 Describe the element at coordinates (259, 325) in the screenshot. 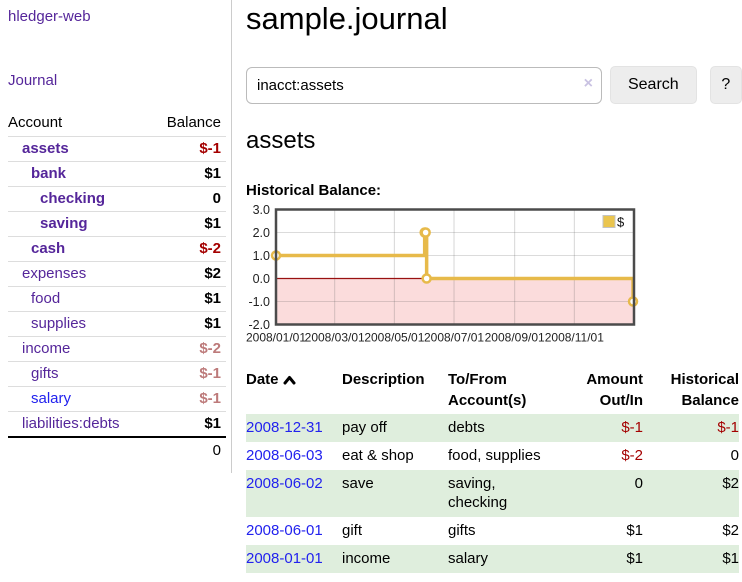

I see `y-tick-label: -2.0` at that location.